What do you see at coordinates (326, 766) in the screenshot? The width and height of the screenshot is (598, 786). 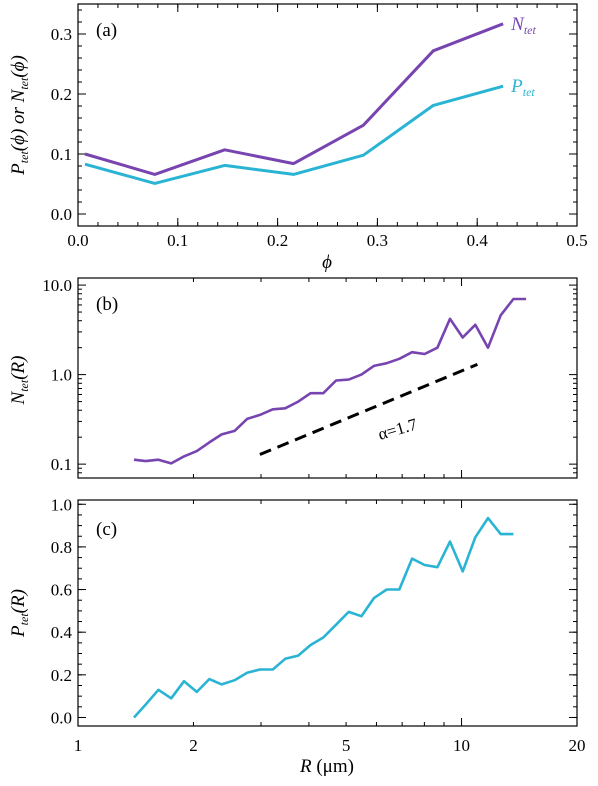 I see `panel-c-xlabel: R (μm)` at bounding box center [326, 766].